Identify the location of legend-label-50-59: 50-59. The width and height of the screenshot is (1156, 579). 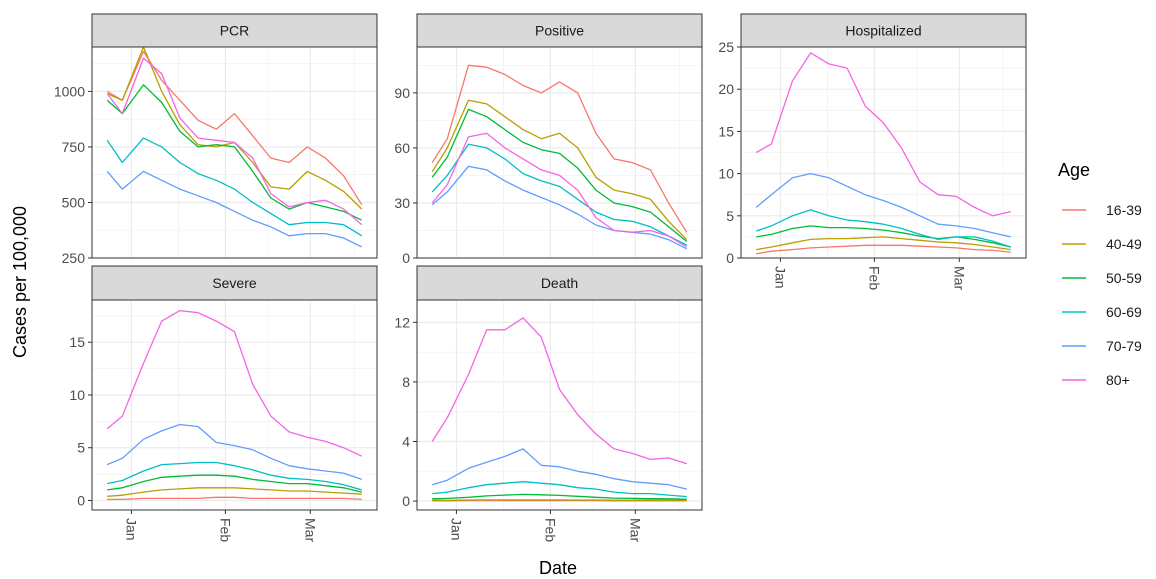
(1124, 278).